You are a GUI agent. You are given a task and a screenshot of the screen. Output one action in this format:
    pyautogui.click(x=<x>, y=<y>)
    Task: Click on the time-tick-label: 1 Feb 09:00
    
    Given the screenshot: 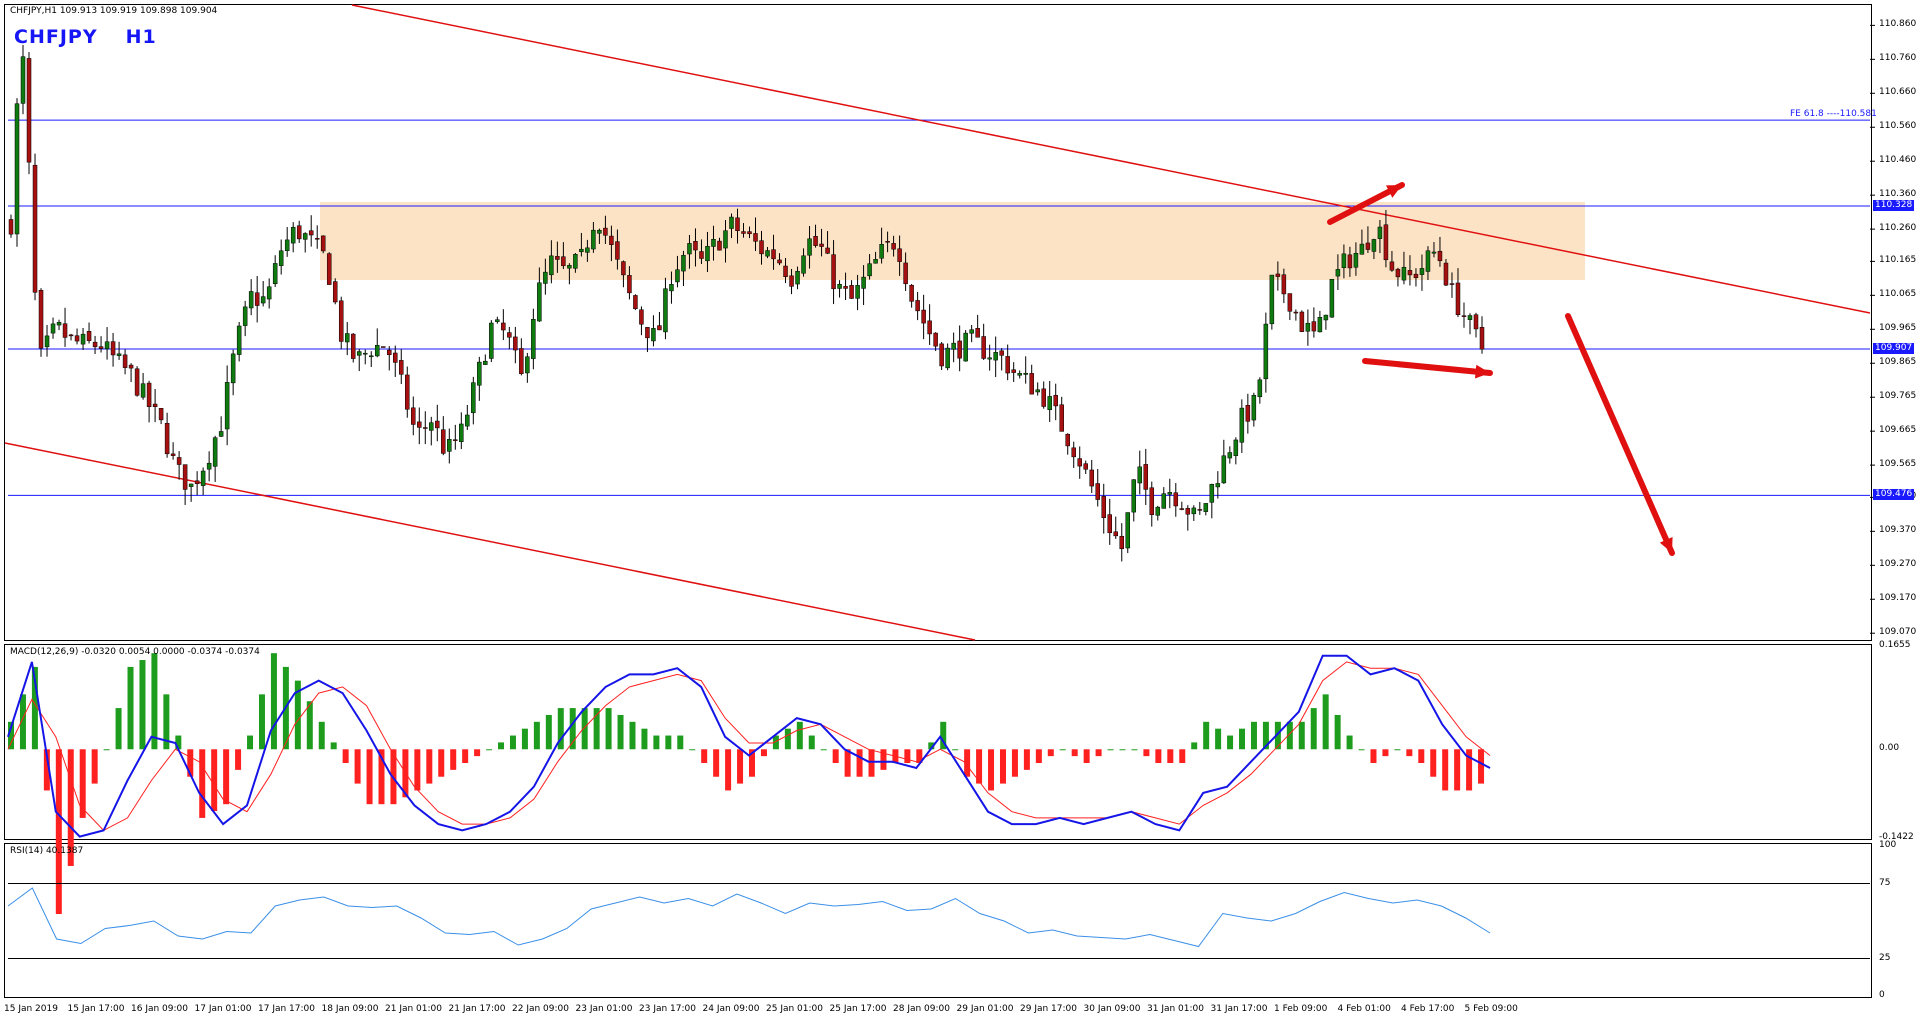 What is the action you would take?
    pyautogui.click(x=1301, y=1009)
    